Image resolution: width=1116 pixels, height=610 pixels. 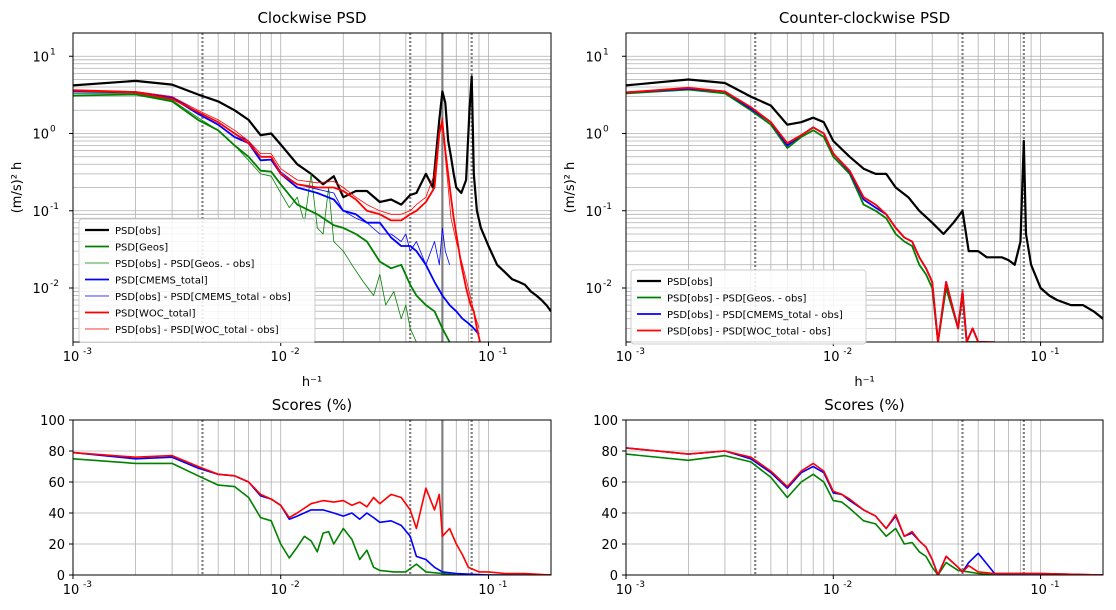 I want to click on cw_scores-series-group, so click(x=312, y=513).